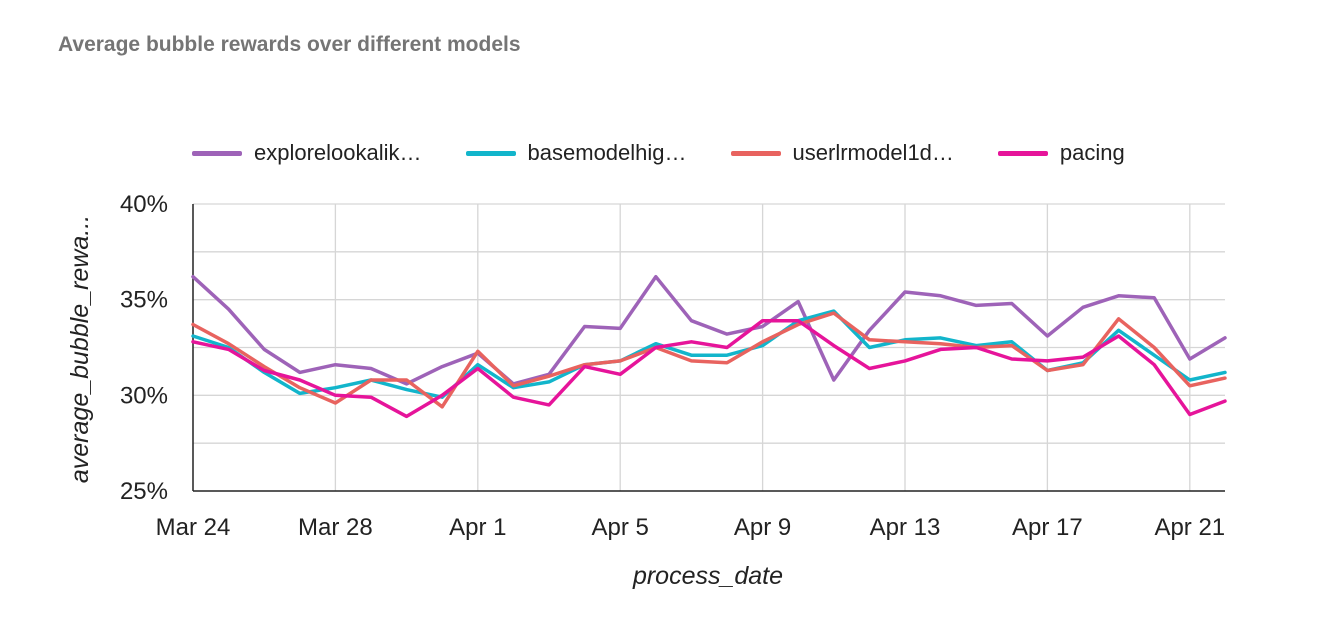 The height and width of the screenshot is (626, 1317). What do you see at coordinates (1189, 527) in the screenshot?
I see `x-tick-label: Apr 21` at bounding box center [1189, 527].